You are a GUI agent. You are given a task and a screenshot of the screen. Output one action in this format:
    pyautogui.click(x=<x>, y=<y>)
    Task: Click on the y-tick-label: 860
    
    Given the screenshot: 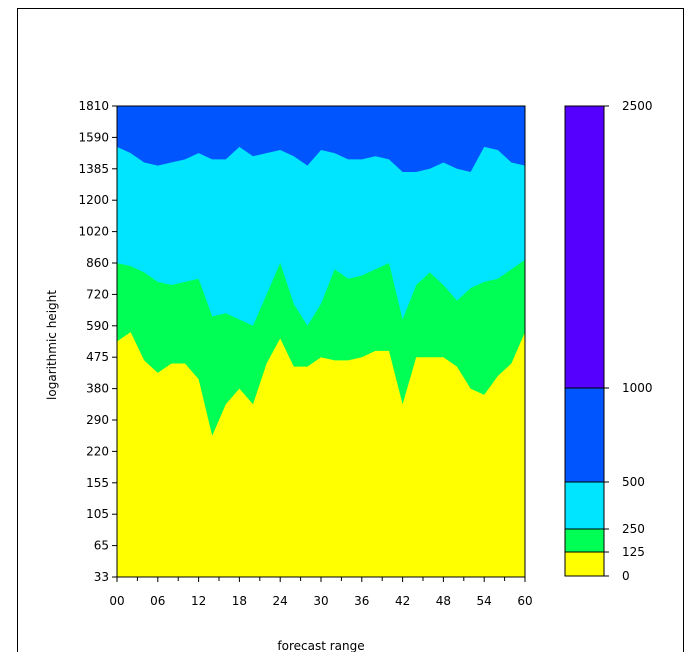 What is the action you would take?
    pyautogui.click(x=97, y=263)
    